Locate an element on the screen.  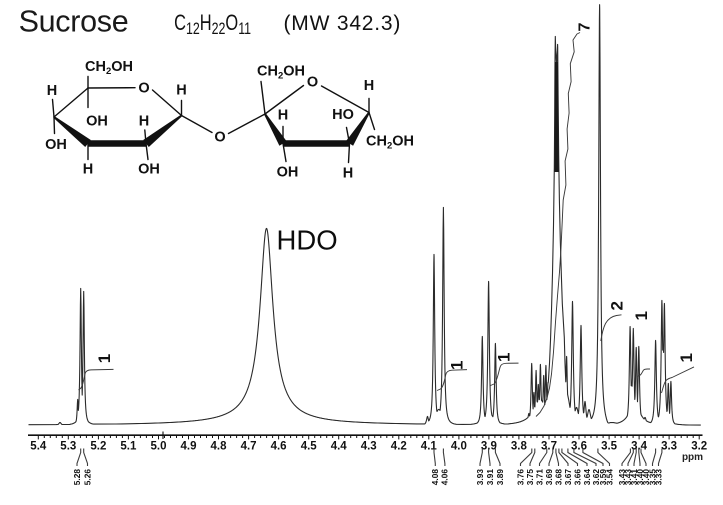
svg-text: 3.69 is located at coordinates (549, 477).